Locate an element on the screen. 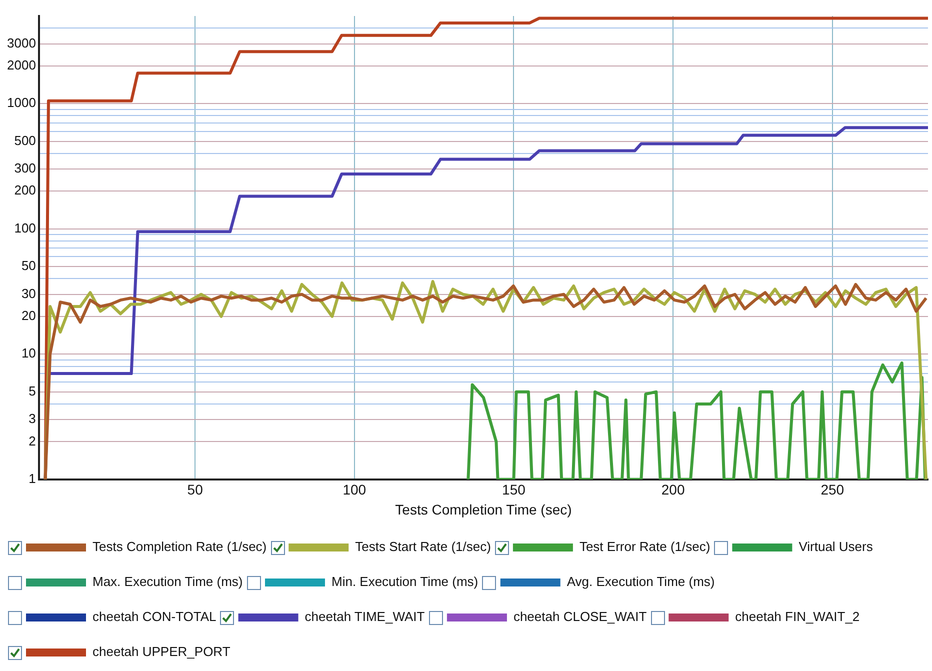 This screenshot has height=671, width=932. y-tick-label: 1000 is located at coordinates (21, 102).